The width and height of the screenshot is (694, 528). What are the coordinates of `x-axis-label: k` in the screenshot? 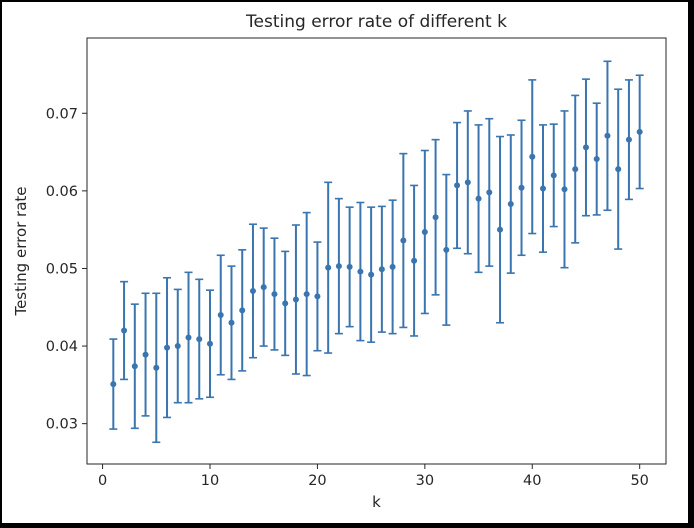 It's located at (376, 502).